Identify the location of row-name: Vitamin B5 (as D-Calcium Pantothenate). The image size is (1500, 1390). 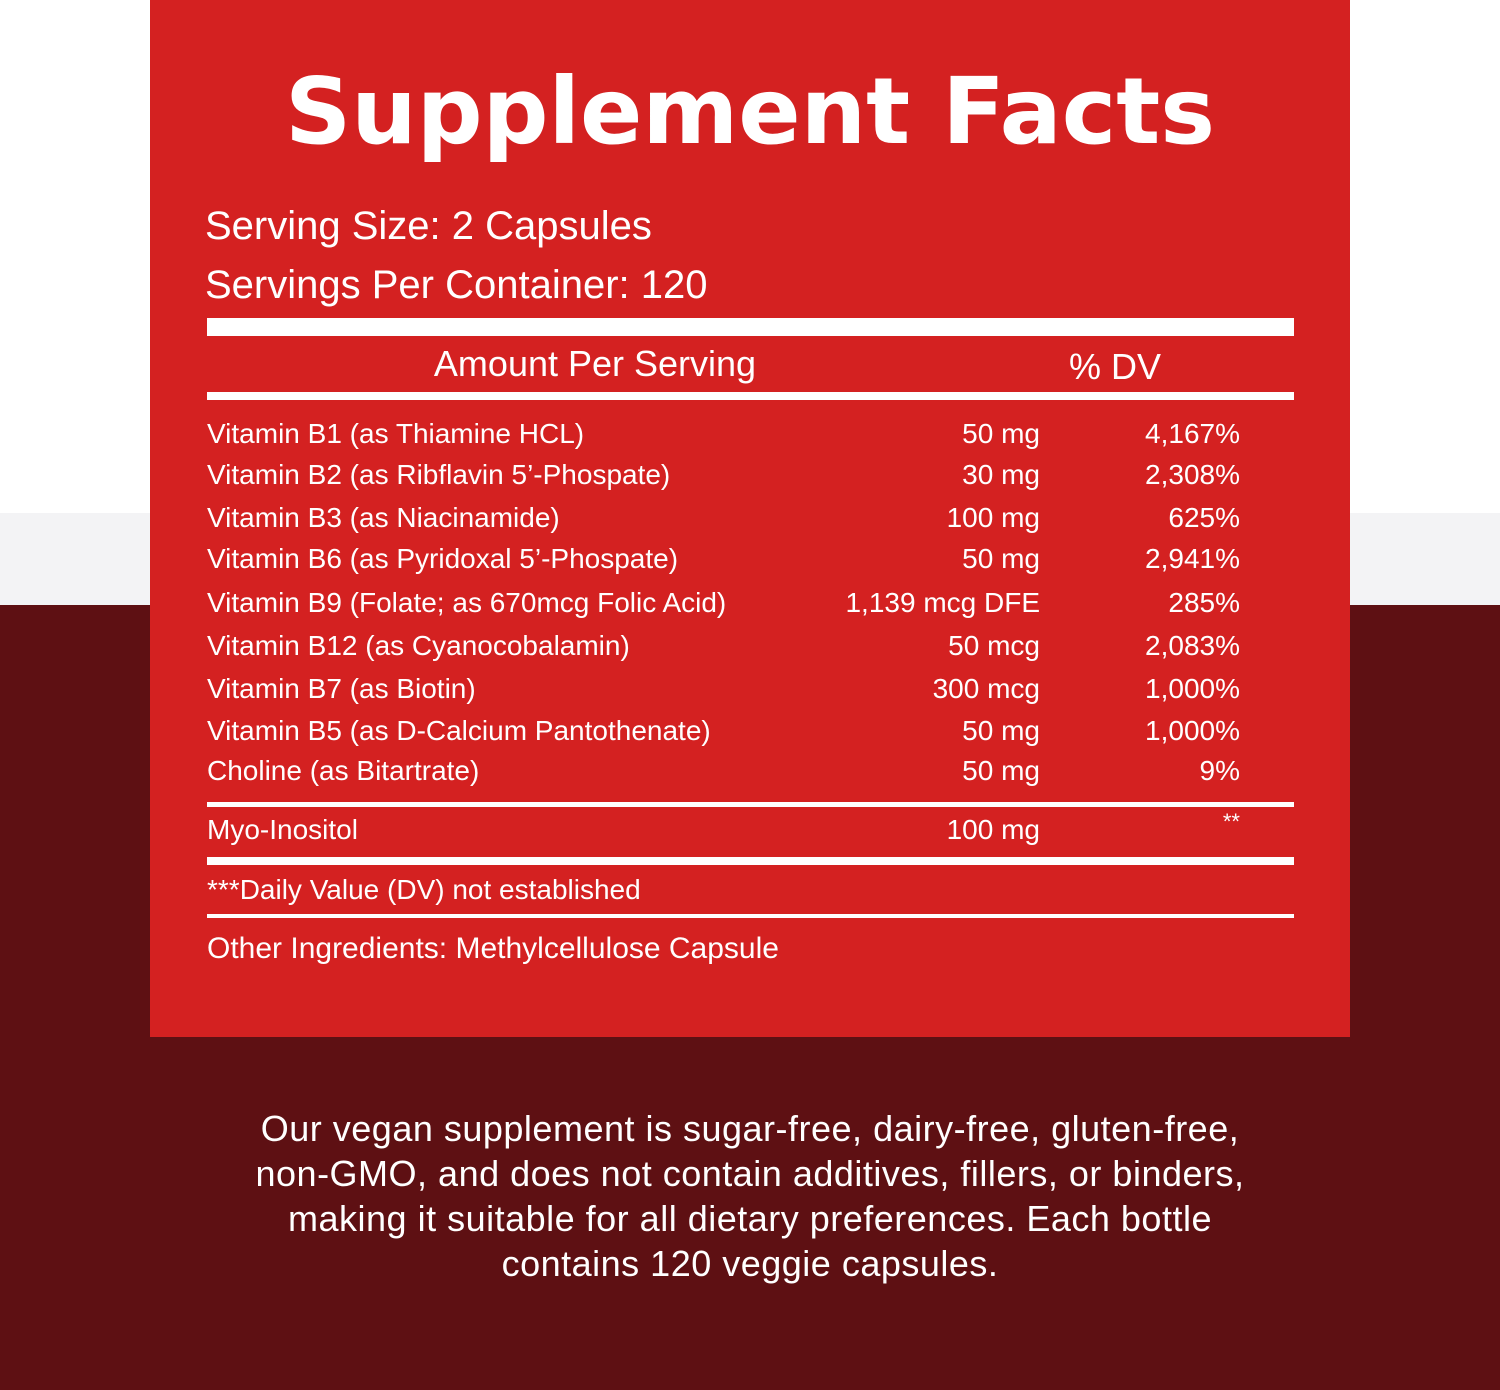
(459, 730).